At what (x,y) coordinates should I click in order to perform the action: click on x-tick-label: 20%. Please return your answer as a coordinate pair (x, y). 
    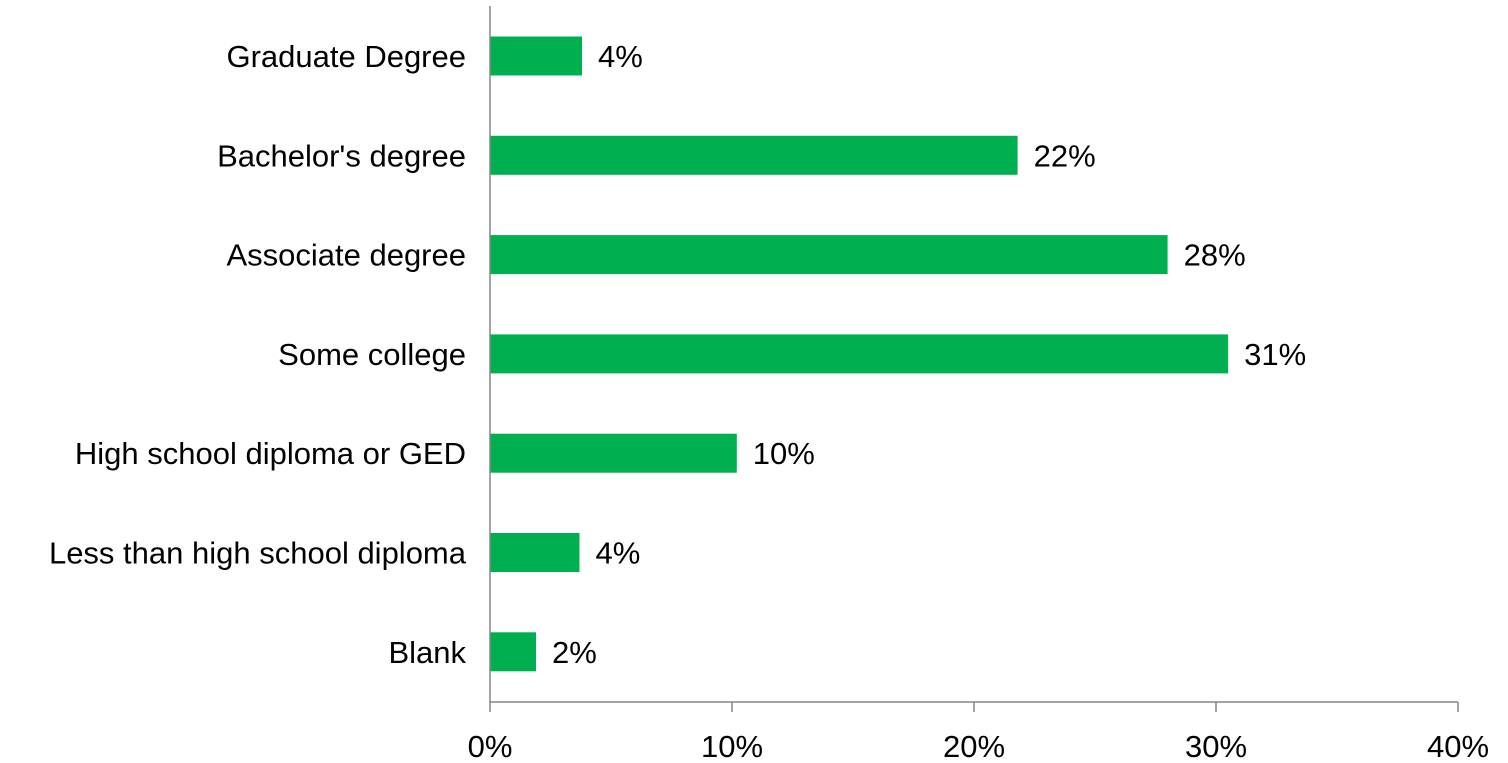
    Looking at the image, I should click on (974, 746).